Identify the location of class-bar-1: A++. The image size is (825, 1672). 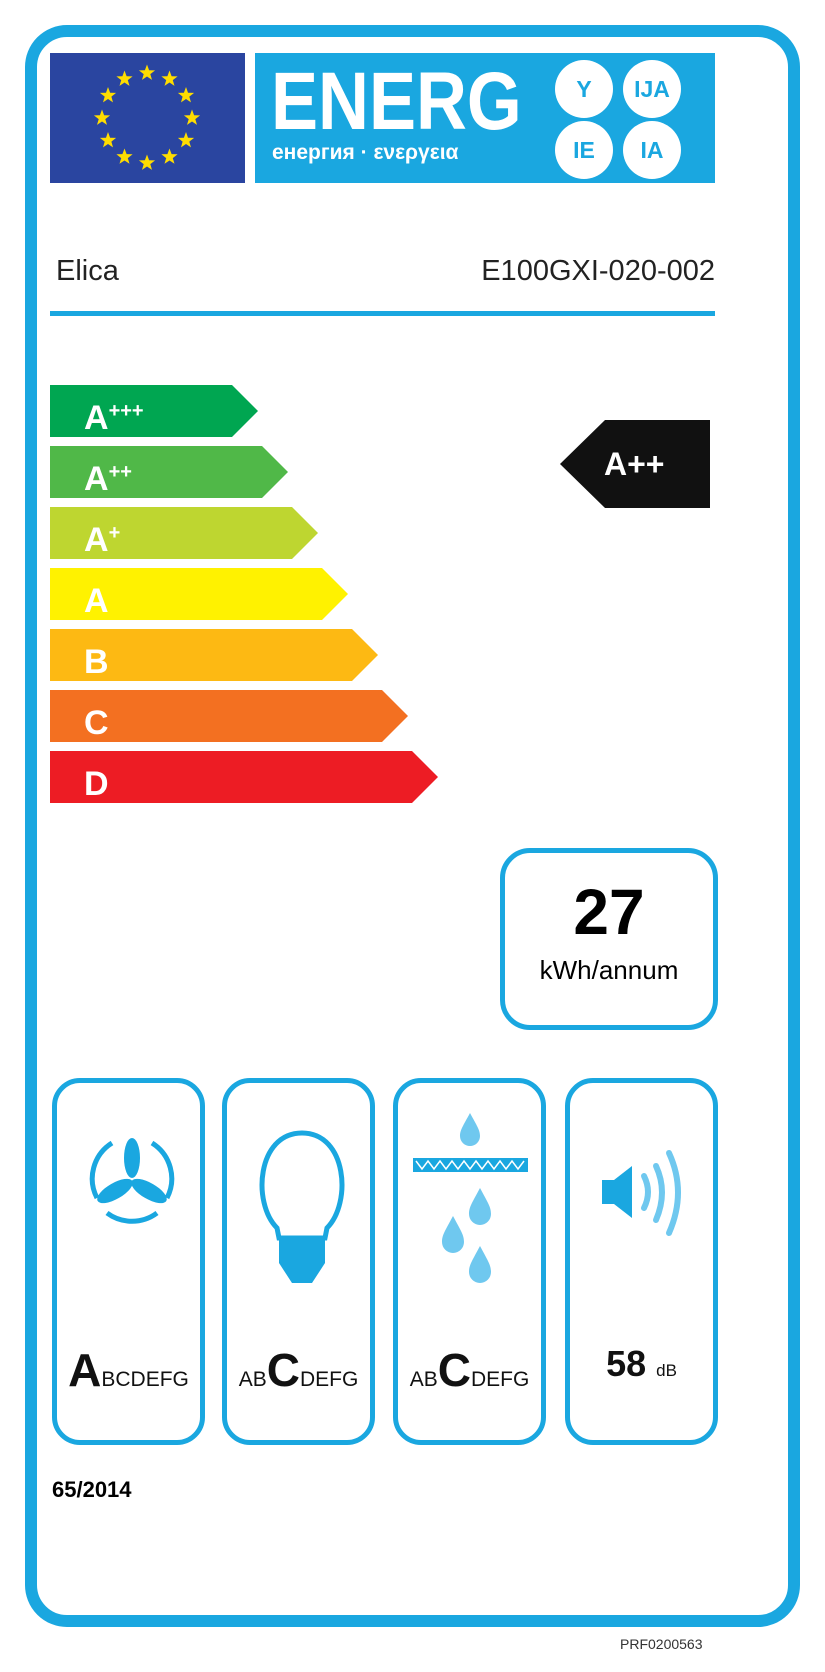
(169, 472).